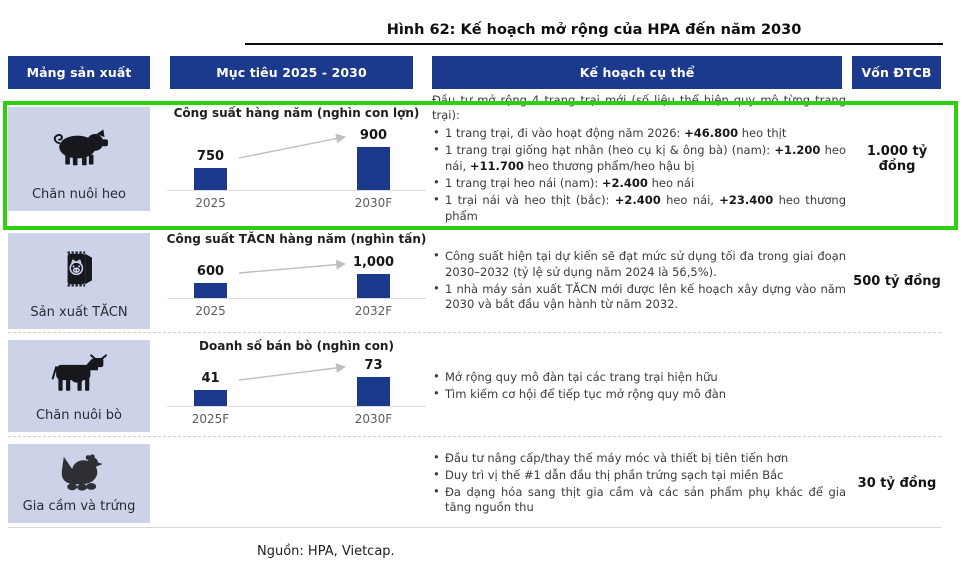  I want to click on bar-value-label: 1,000, so click(373, 262).